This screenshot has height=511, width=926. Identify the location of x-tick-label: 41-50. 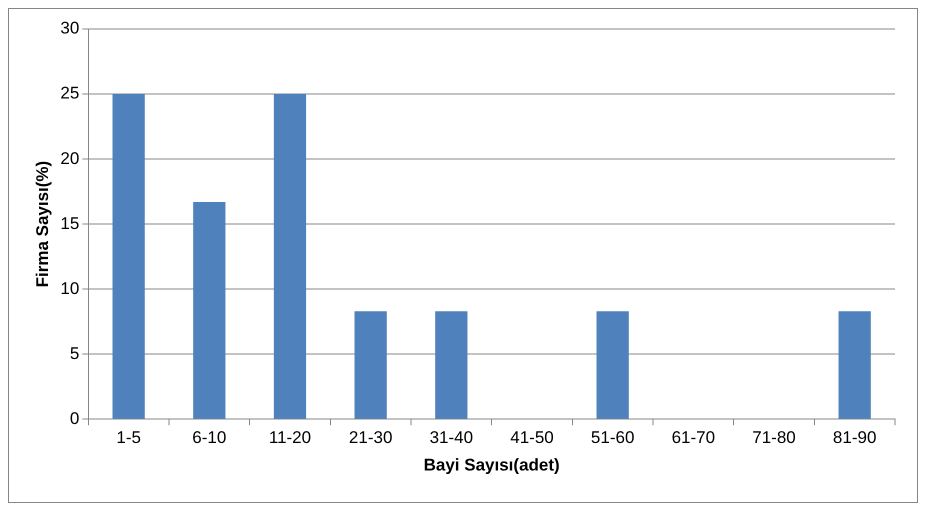
(532, 438).